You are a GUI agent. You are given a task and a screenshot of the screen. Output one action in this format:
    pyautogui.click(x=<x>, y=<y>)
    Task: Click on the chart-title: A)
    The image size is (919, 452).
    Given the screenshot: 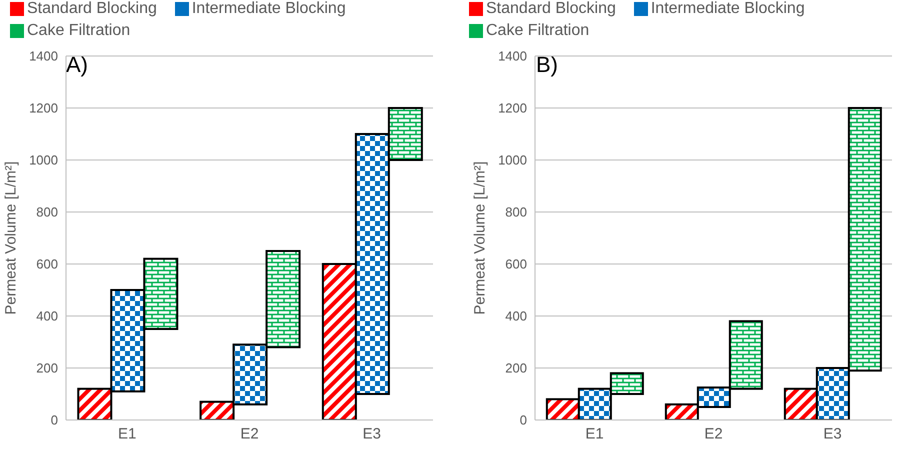 What is the action you would take?
    pyautogui.click(x=77, y=65)
    